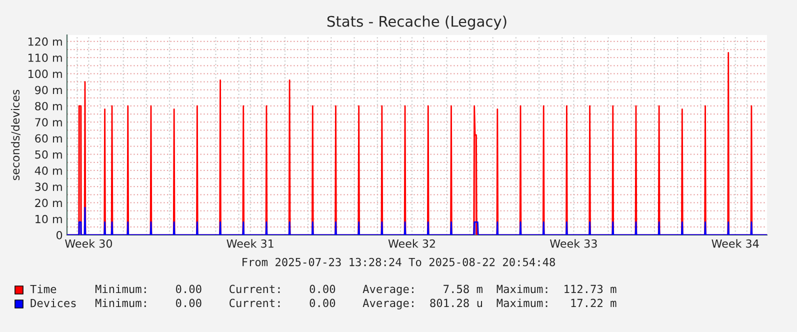  What do you see at coordinates (355, 290) in the screenshot?
I see `text: Minimum: 0.00 Current: 0.00 Average: 7.58 m Maximum: 112.73 m` at bounding box center [355, 290].